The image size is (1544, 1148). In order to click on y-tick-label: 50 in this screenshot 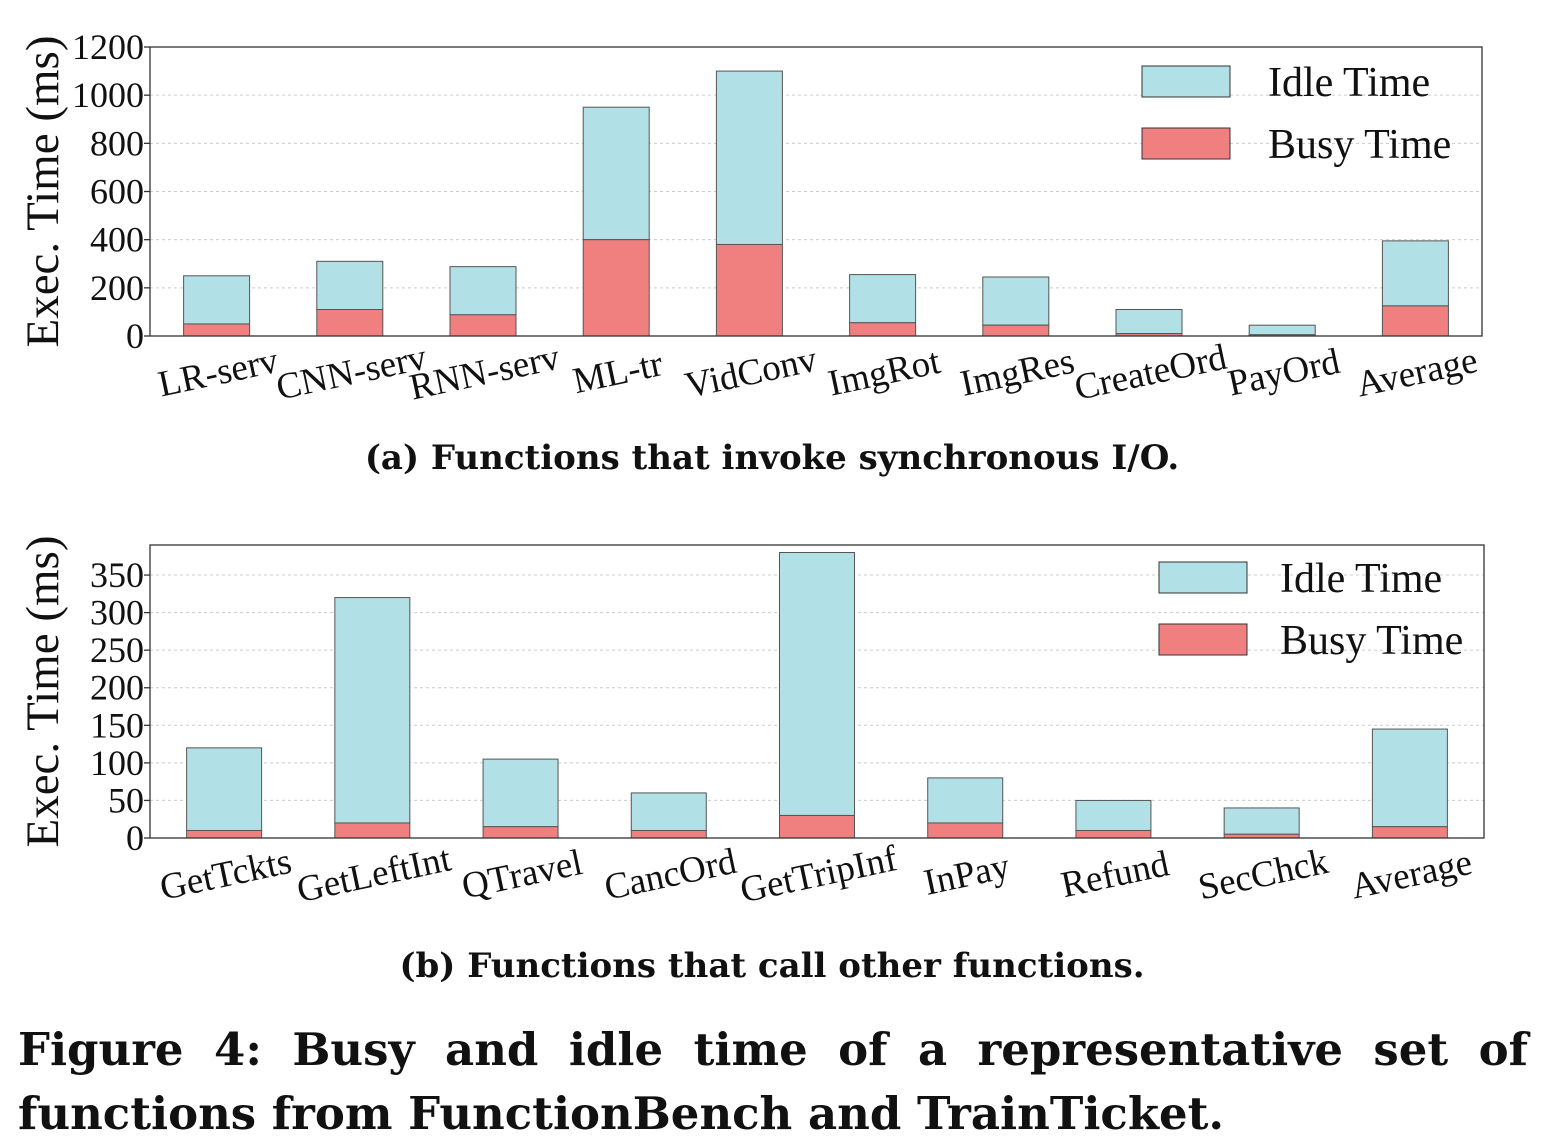, I will do `click(126, 800)`.